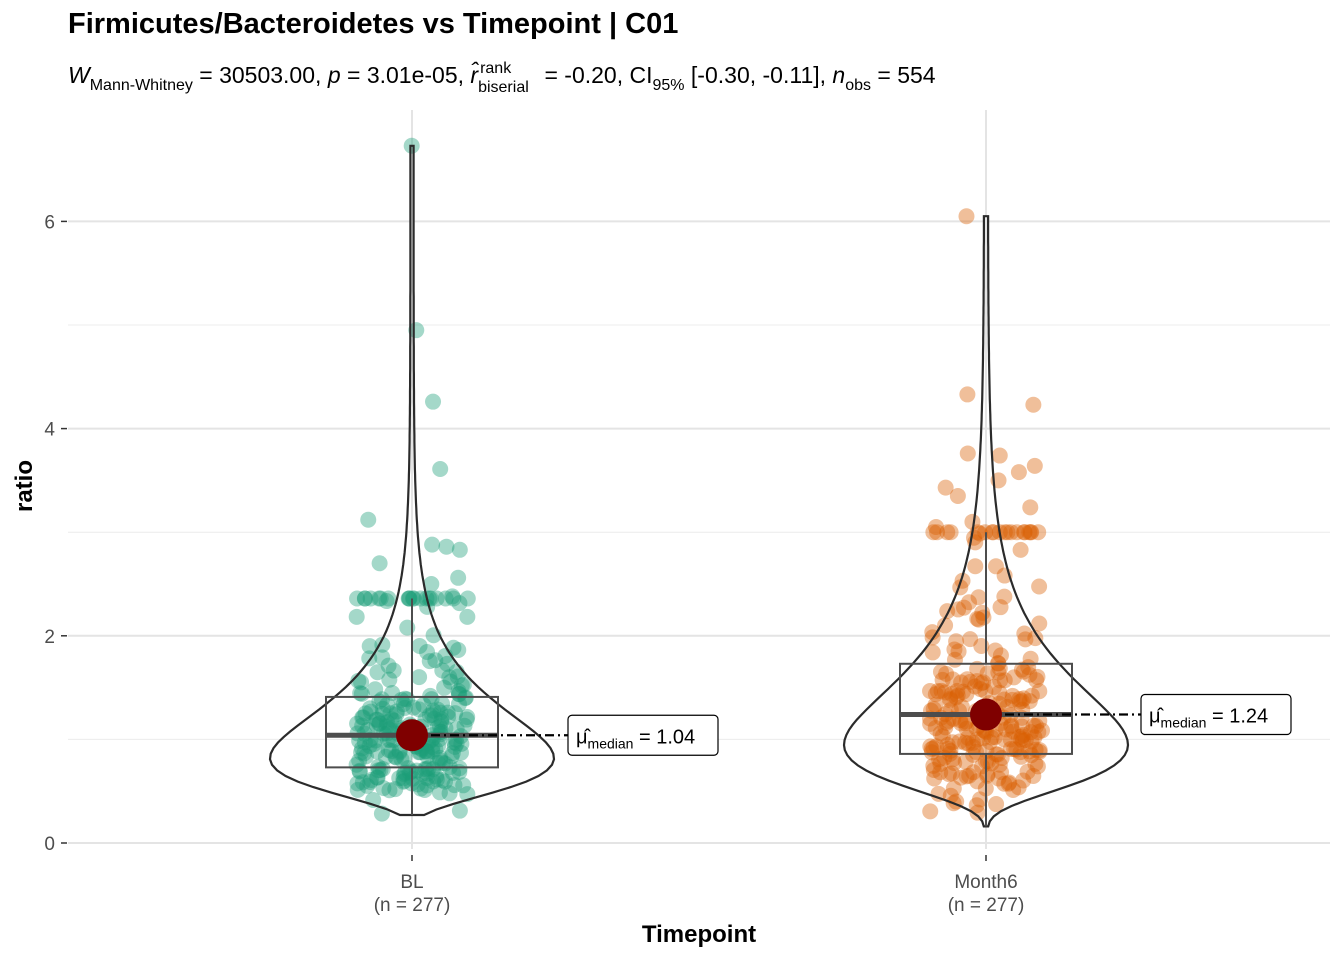  What do you see at coordinates (412, 732) in the screenshot?
I see `box-iqr` at bounding box center [412, 732].